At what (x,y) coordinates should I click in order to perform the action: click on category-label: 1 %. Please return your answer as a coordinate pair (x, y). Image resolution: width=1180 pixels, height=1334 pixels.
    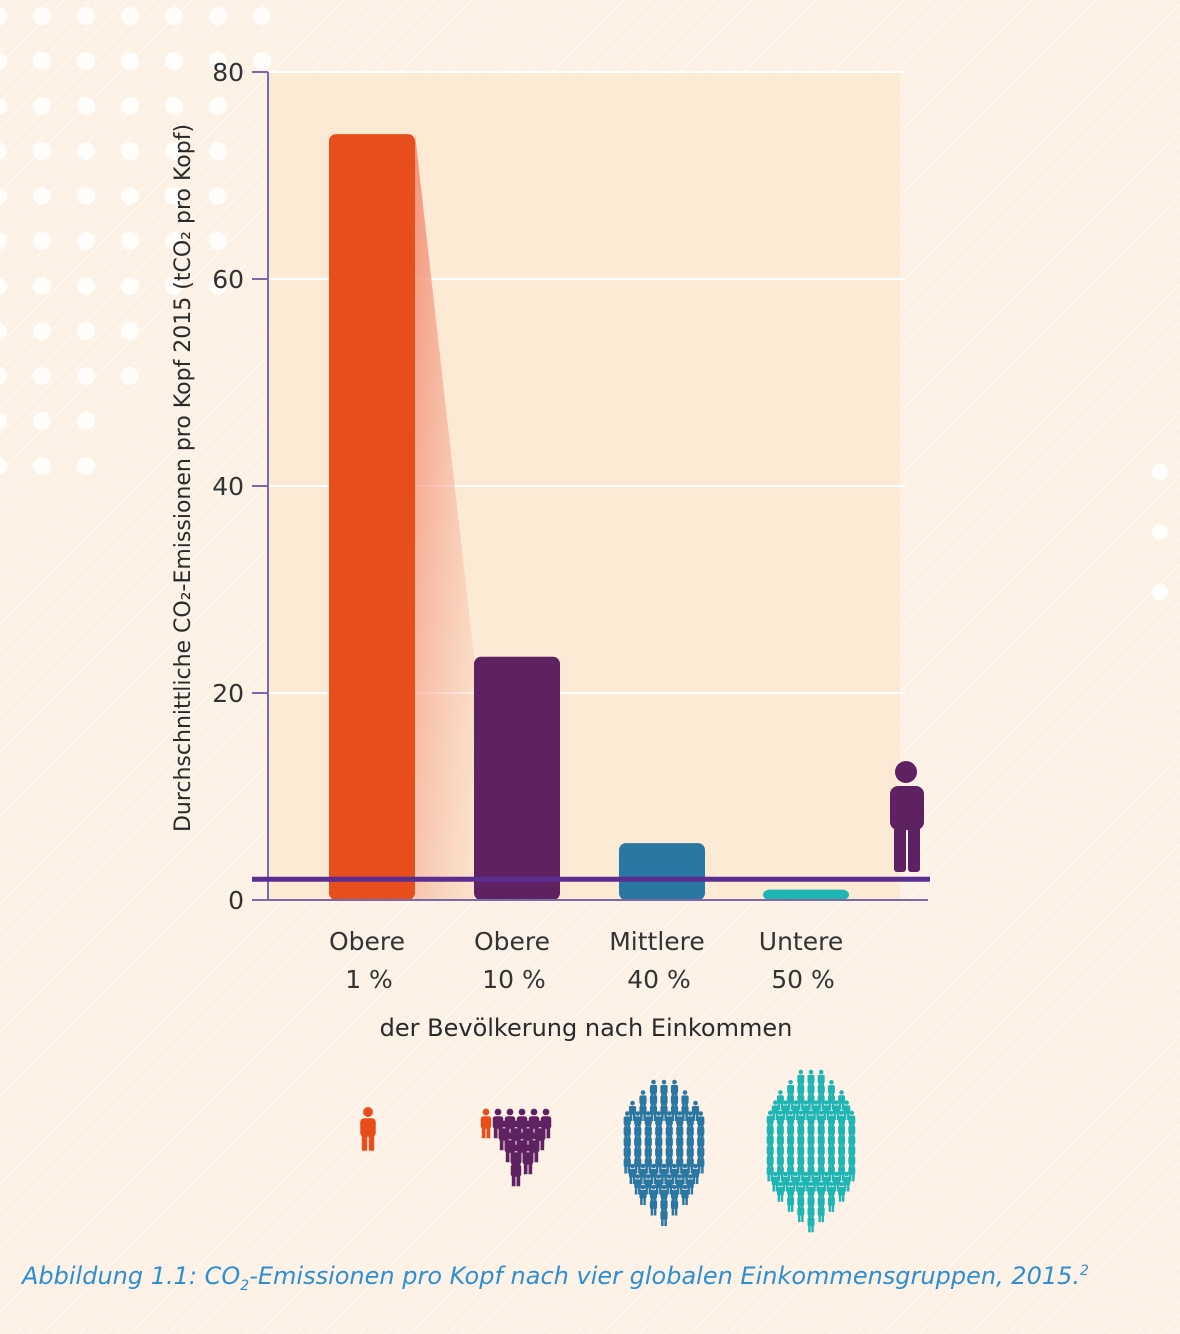
    Looking at the image, I should click on (369, 979).